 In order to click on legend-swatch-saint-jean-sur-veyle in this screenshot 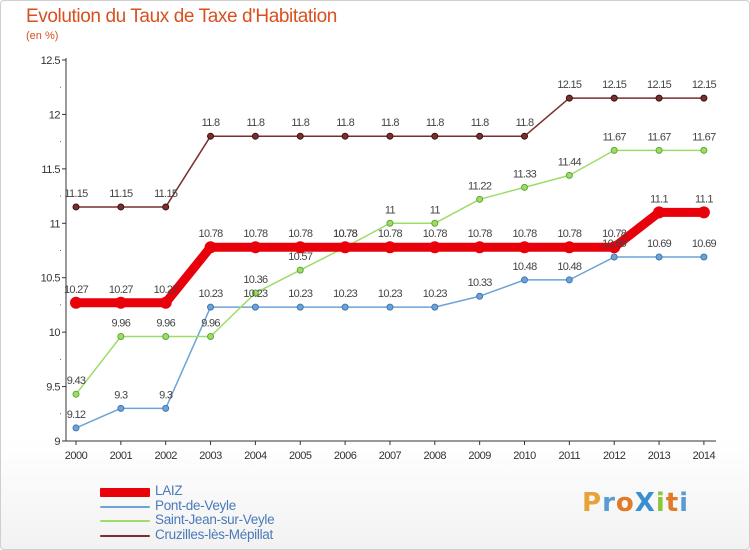, I will do `click(125, 521)`.